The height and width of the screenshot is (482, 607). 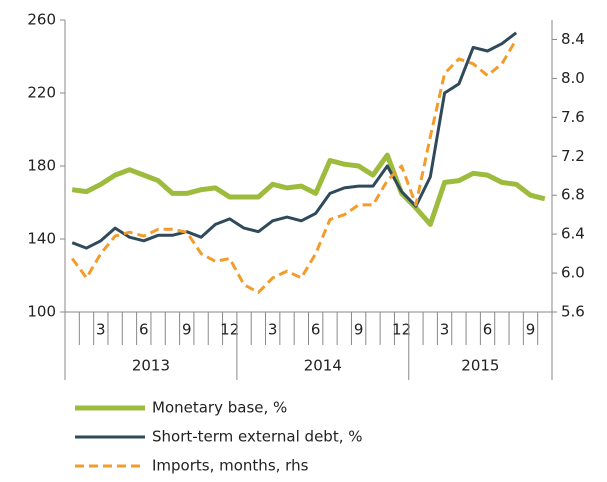 I want to click on y2-tick-label: 5.6, so click(x=573, y=312).